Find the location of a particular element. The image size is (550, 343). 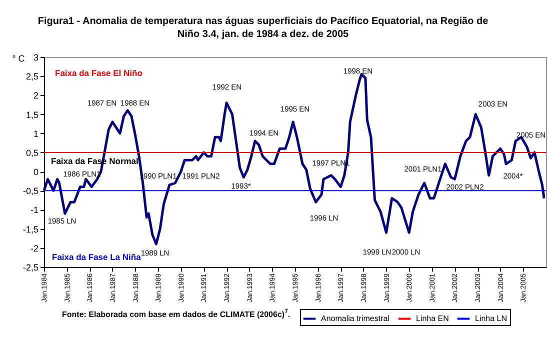

y-tick-label: 3 is located at coordinates (35, 57).